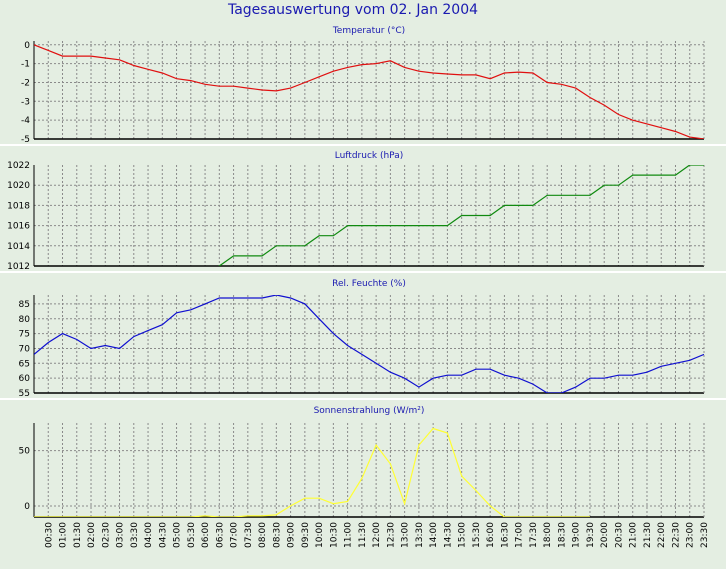  Describe the element at coordinates (477, 535) in the screenshot. I see `x-tick-label: 15:30` at that location.